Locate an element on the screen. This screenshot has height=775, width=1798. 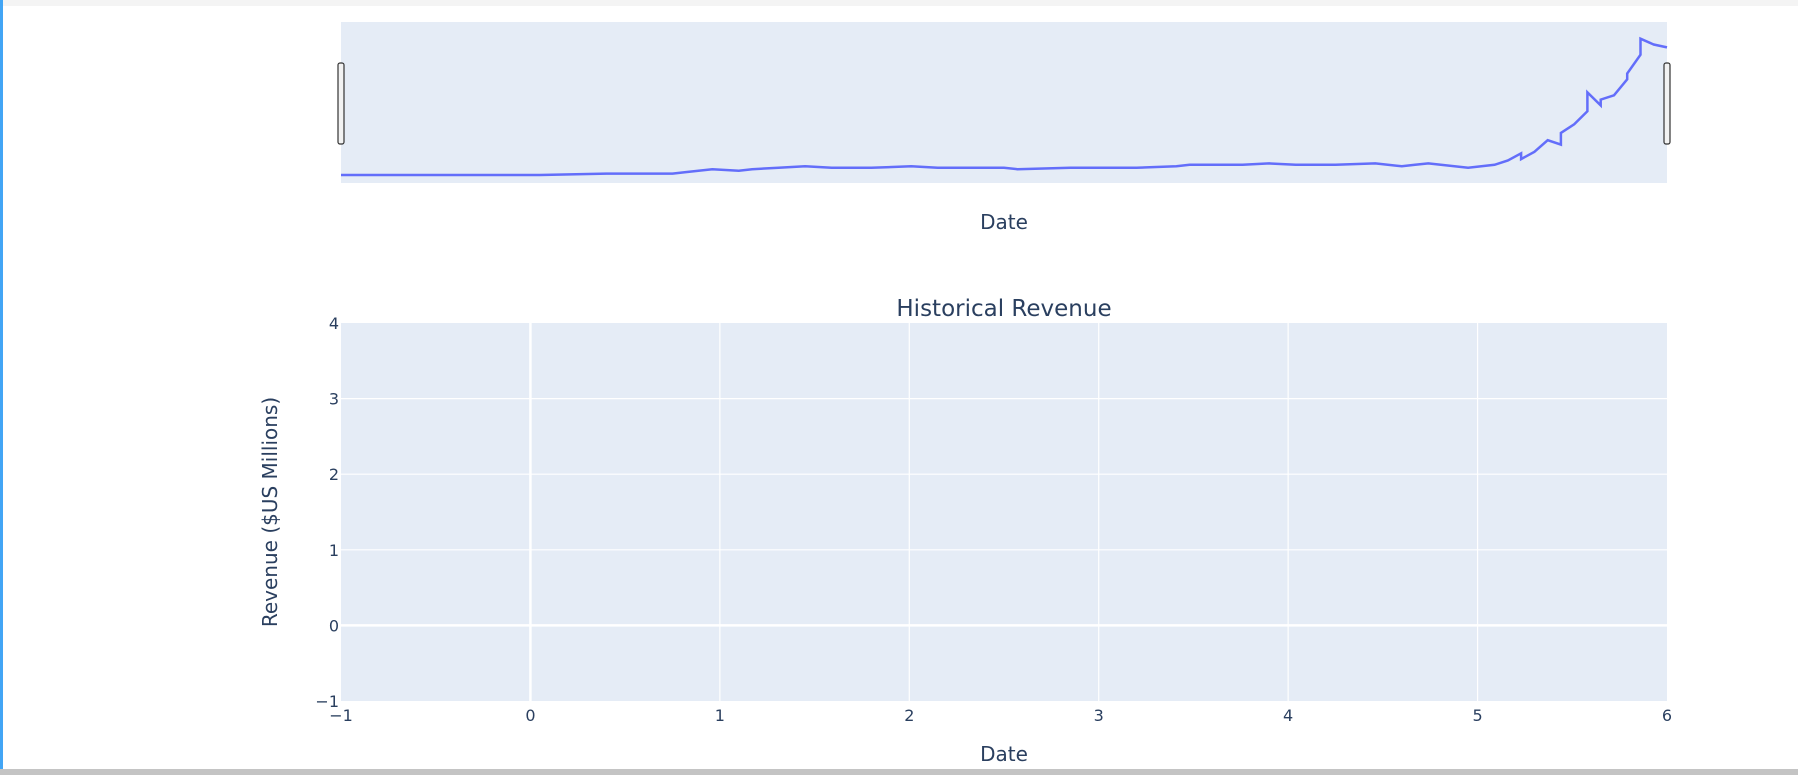
x-tick-label: 3 is located at coordinates (1099, 715).